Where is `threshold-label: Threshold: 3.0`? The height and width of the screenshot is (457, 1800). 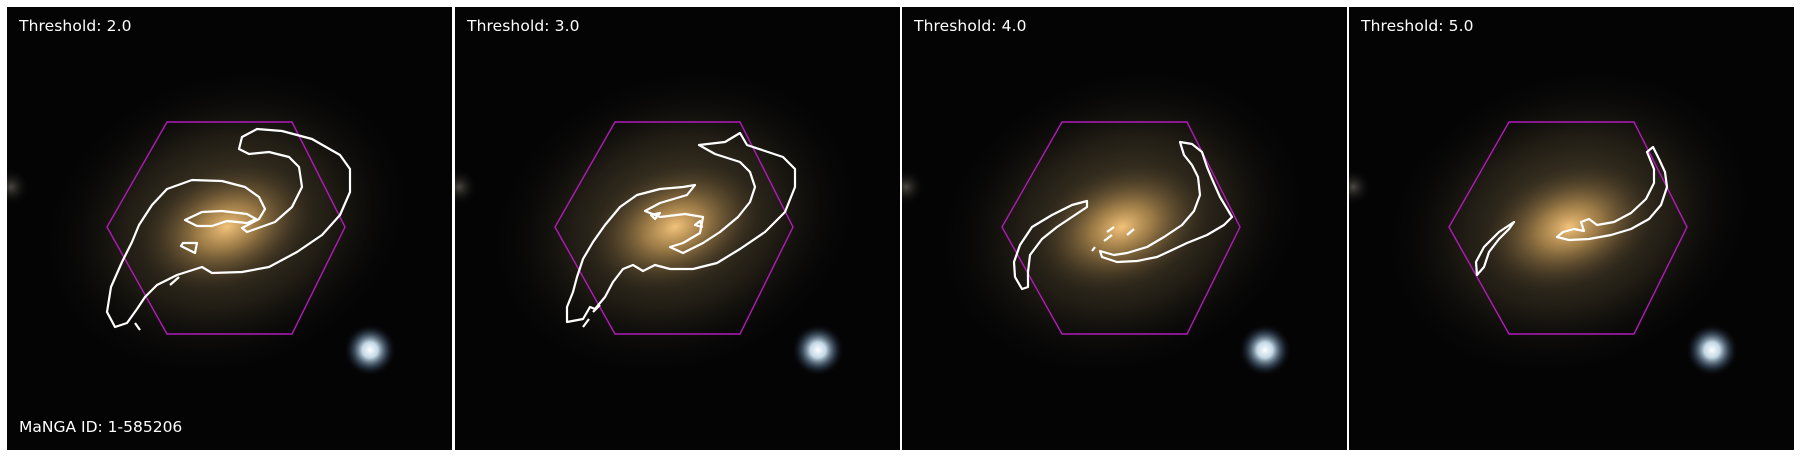
threshold-label: Threshold: 3.0 is located at coordinates (523, 26).